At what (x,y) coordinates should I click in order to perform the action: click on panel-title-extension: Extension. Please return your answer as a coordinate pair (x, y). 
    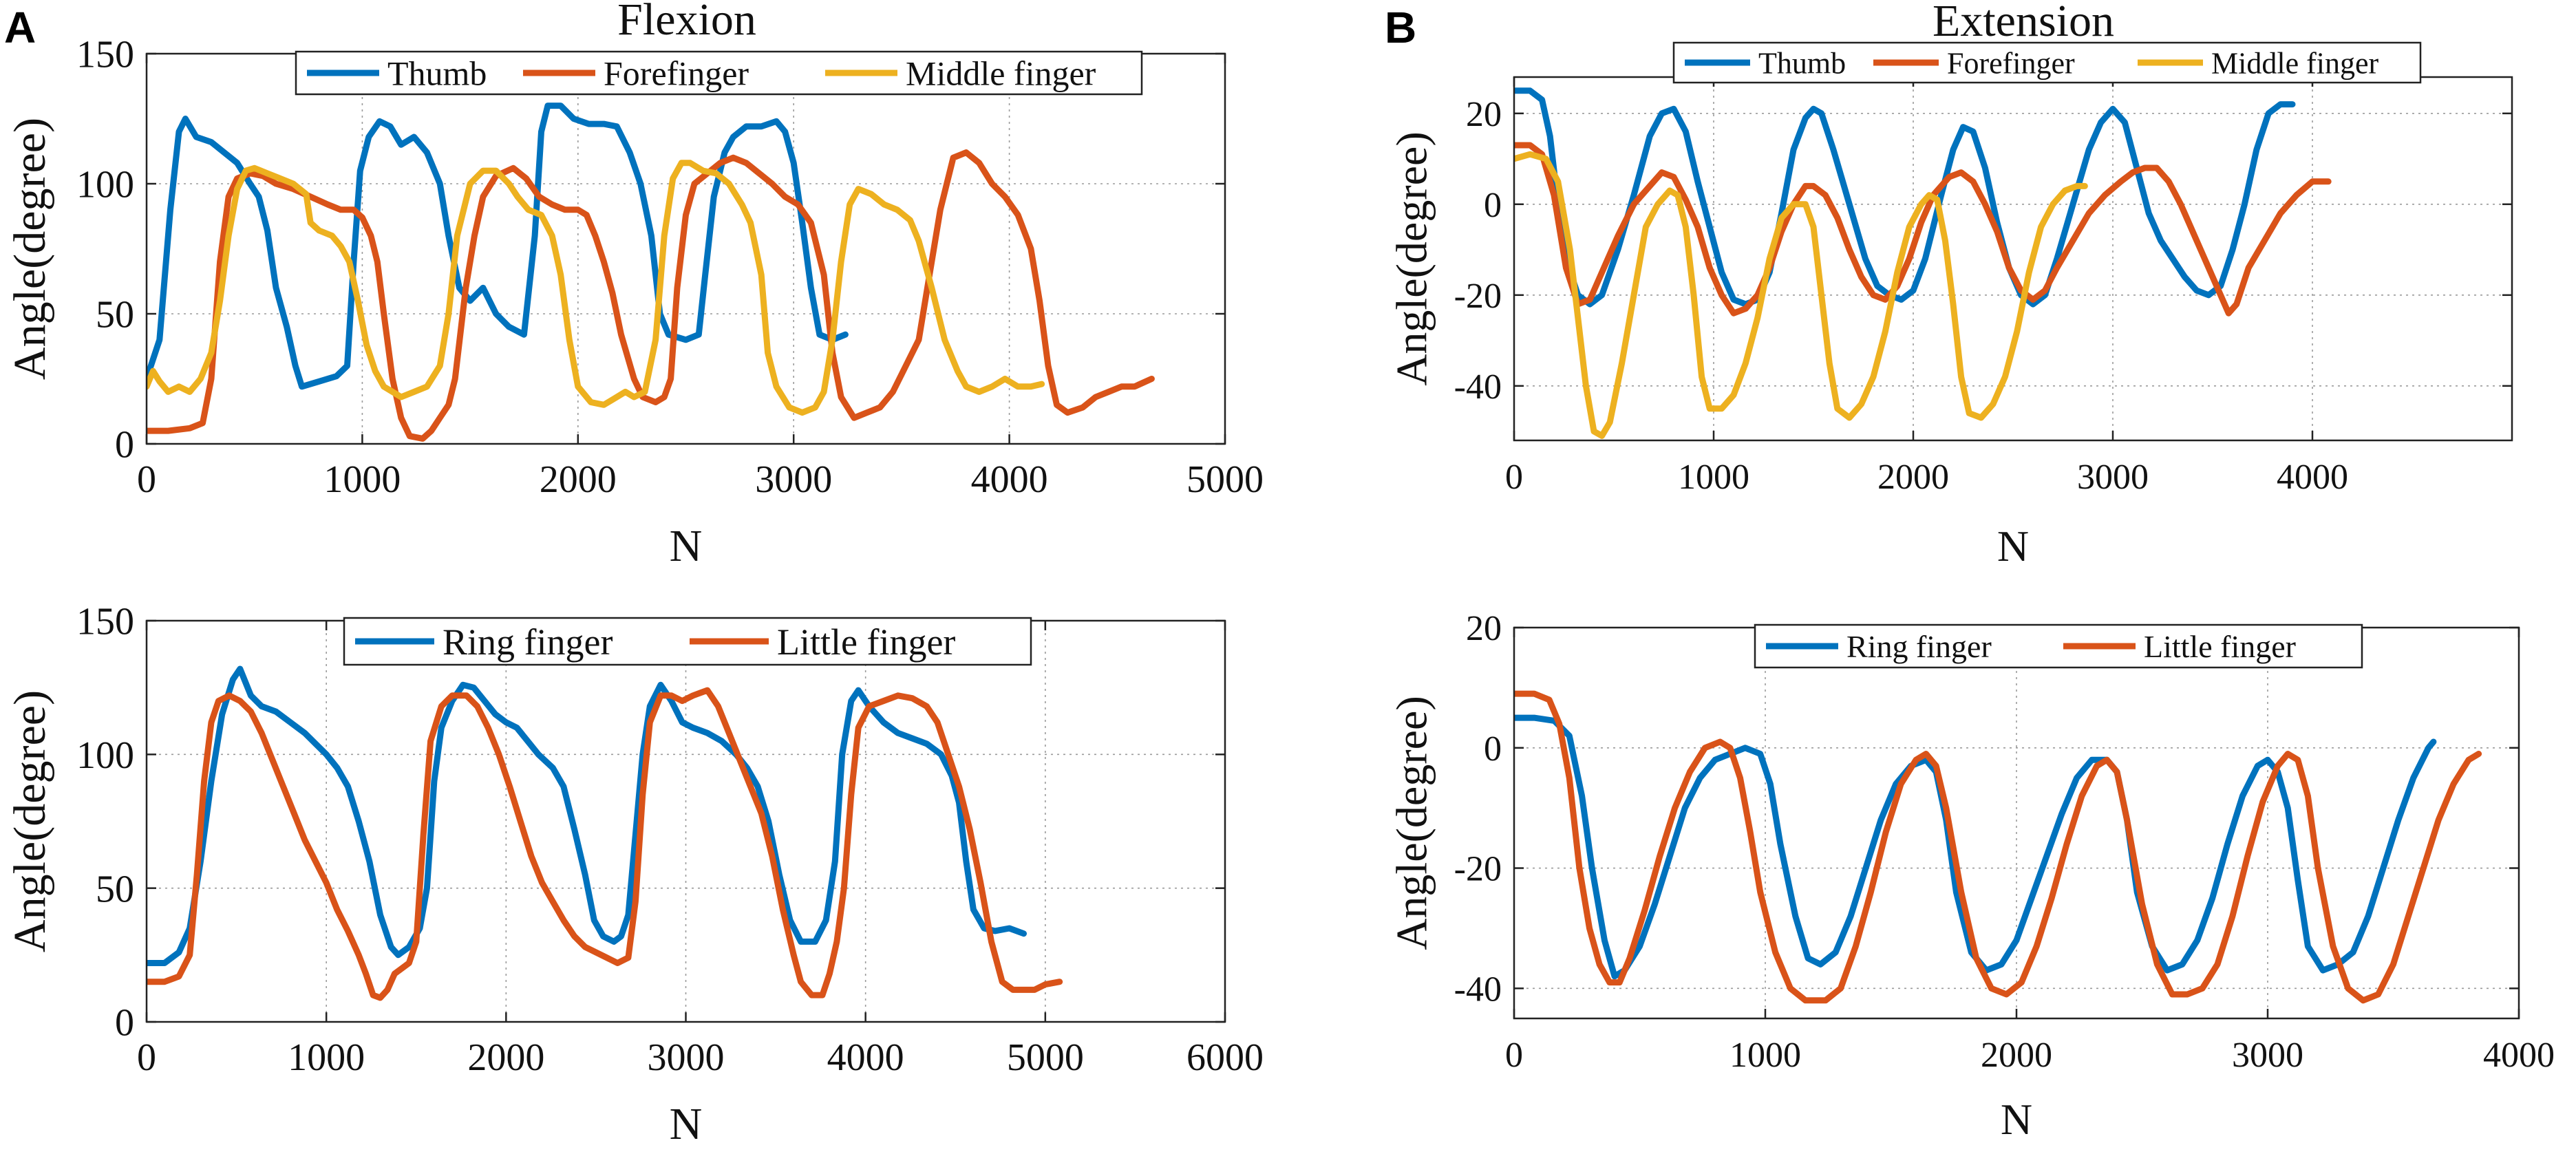
    Looking at the image, I should click on (2023, 23).